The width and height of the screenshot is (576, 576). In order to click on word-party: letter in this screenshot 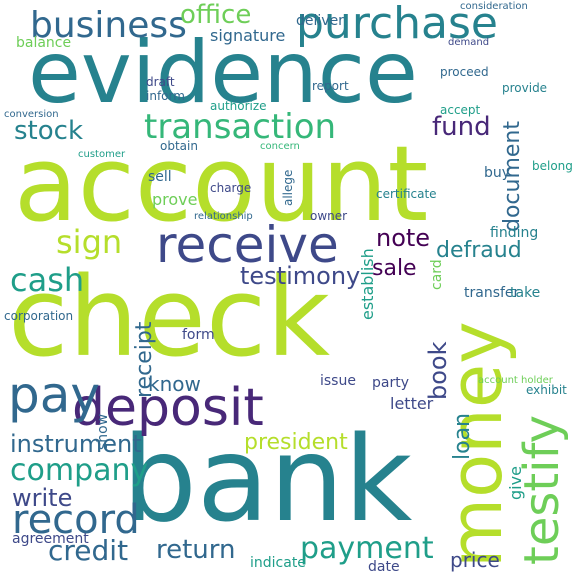, I will do `click(412, 403)`.